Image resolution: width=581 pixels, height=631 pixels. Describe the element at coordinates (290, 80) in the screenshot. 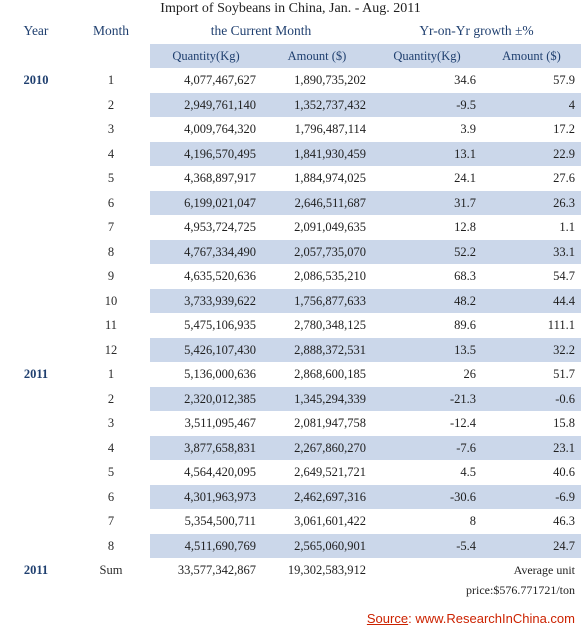

I see `table-row: 2010 1 4,077,467,627 1,890,735,202 34.6 57.9` at that location.